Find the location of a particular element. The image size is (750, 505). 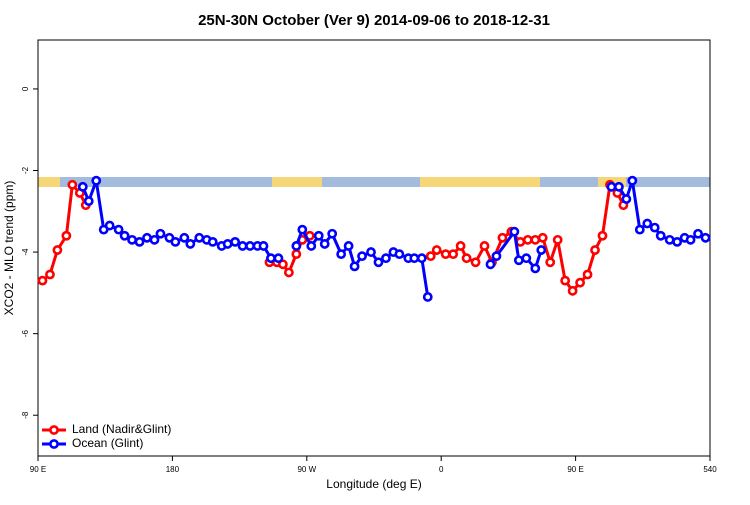

x-tick-label: 90 W is located at coordinates (306, 469).